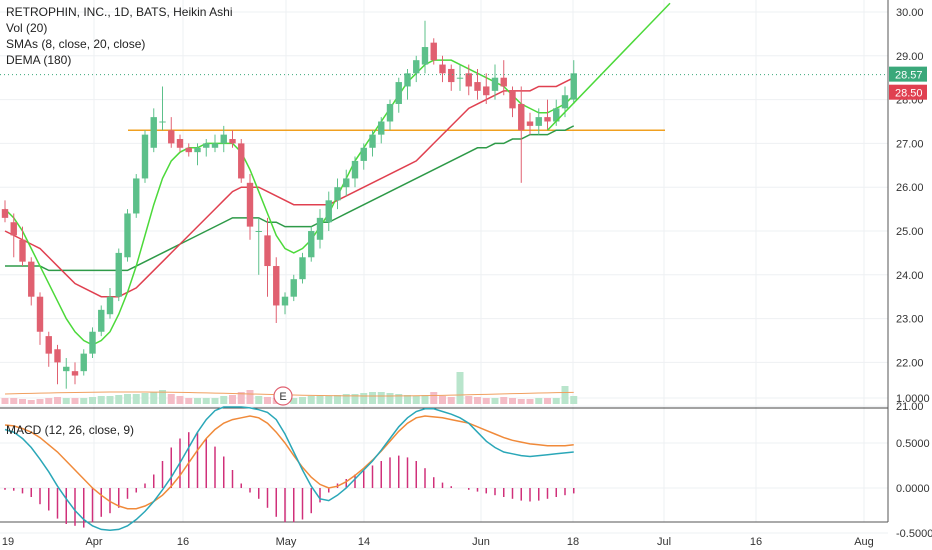 Image resolution: width=932 pixels, height=550 pixels. What do you see at coordinates (910, 407) in the screenshot?
I see `price-axis-label: 21.00` at bounding box center [910, 407].